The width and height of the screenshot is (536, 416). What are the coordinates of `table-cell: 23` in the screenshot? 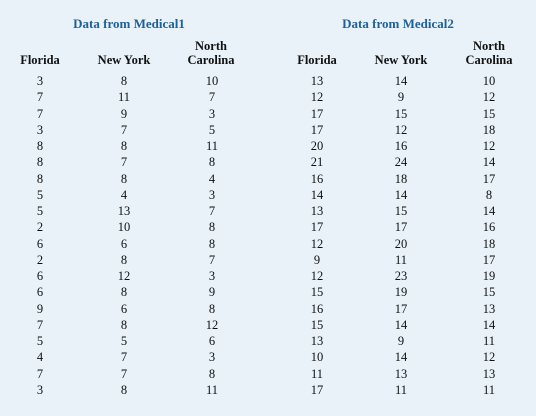 It's located at (401, 276).